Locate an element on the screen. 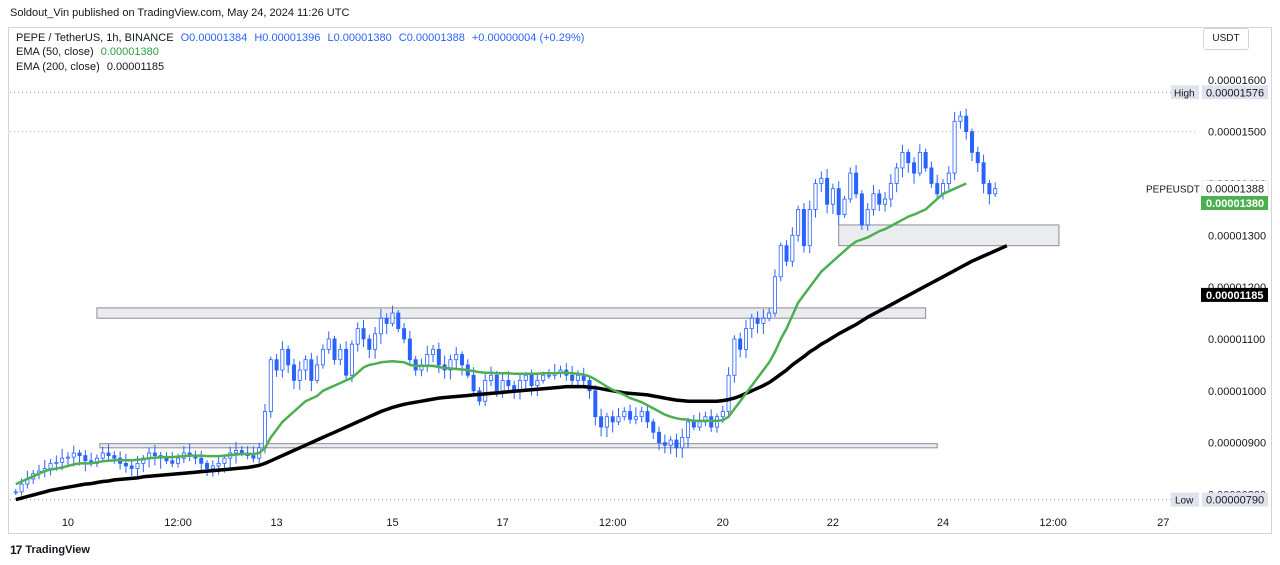 This screenshot has width=1280, height=565. symbol-badge-label: PEPEUSDT is located at coordinates (1173, 190).